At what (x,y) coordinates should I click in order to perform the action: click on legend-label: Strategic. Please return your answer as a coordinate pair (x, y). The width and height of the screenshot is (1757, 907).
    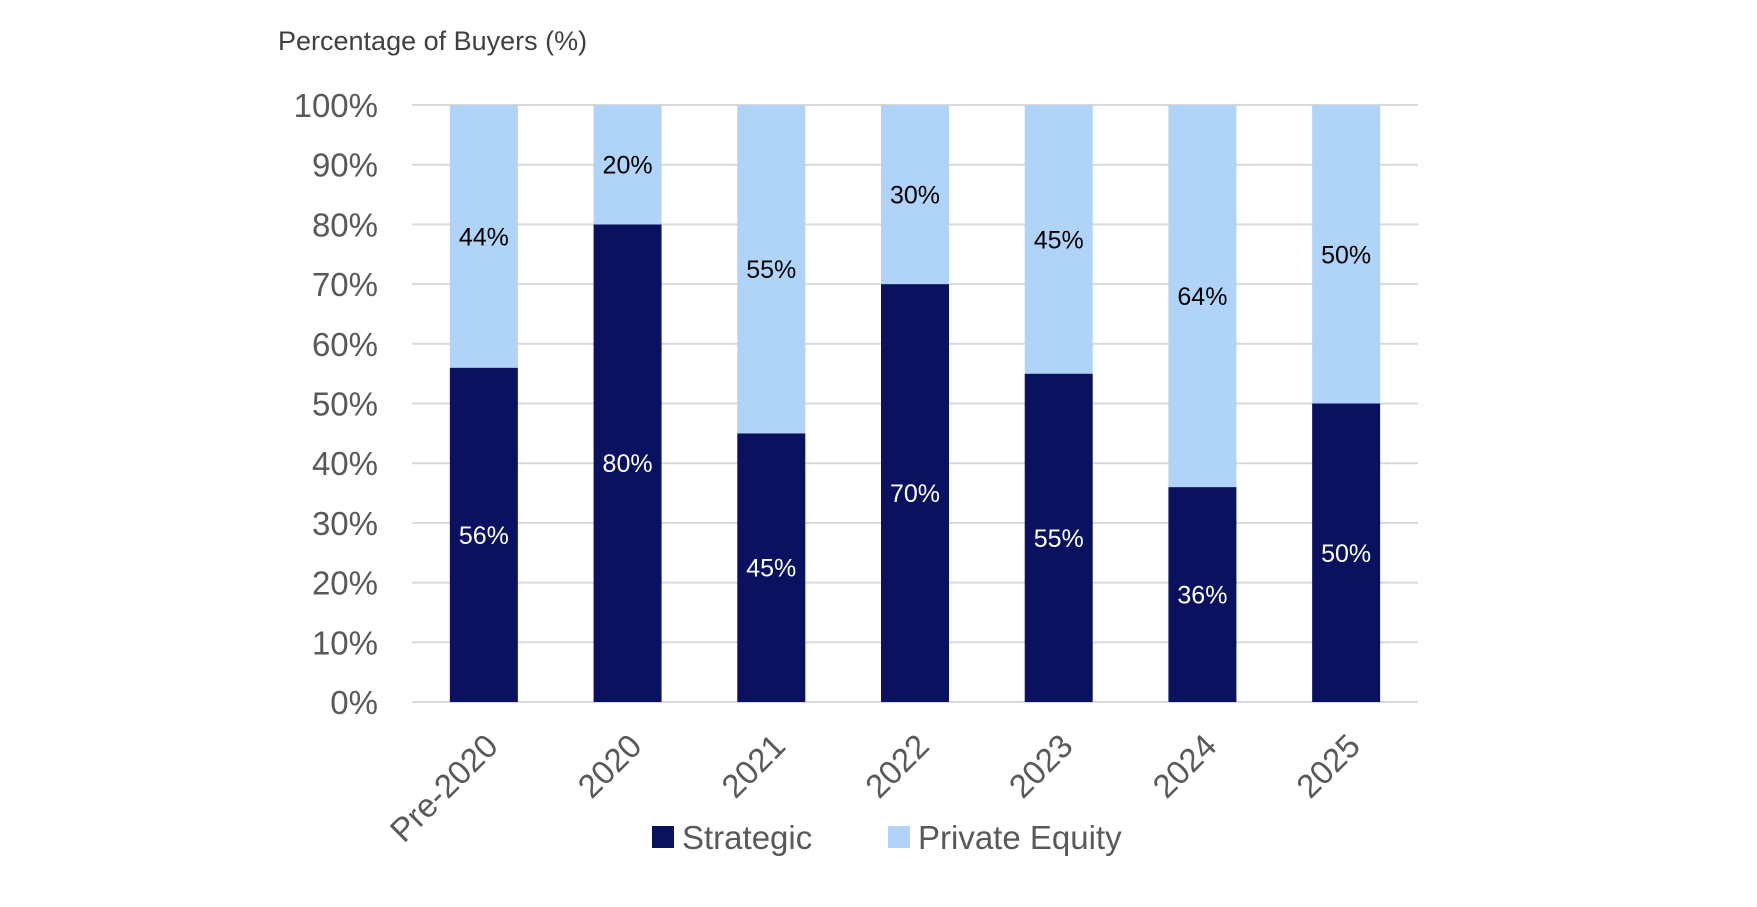
    Looking at the image, I should click on (747, 837).